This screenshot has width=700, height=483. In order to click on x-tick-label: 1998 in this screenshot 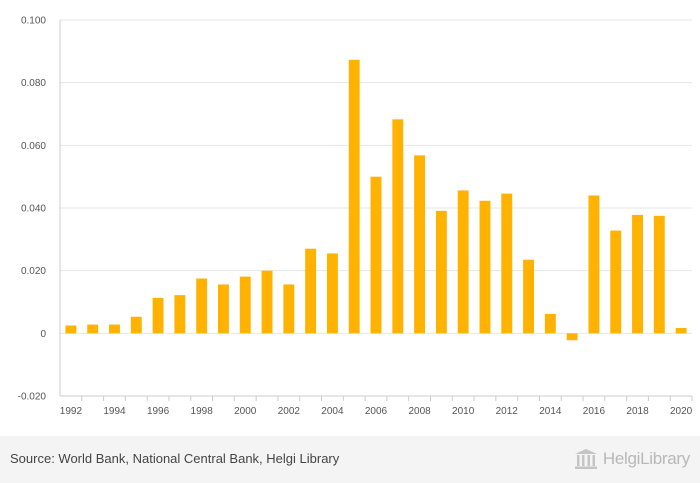, I will do `click(202, 411)`.